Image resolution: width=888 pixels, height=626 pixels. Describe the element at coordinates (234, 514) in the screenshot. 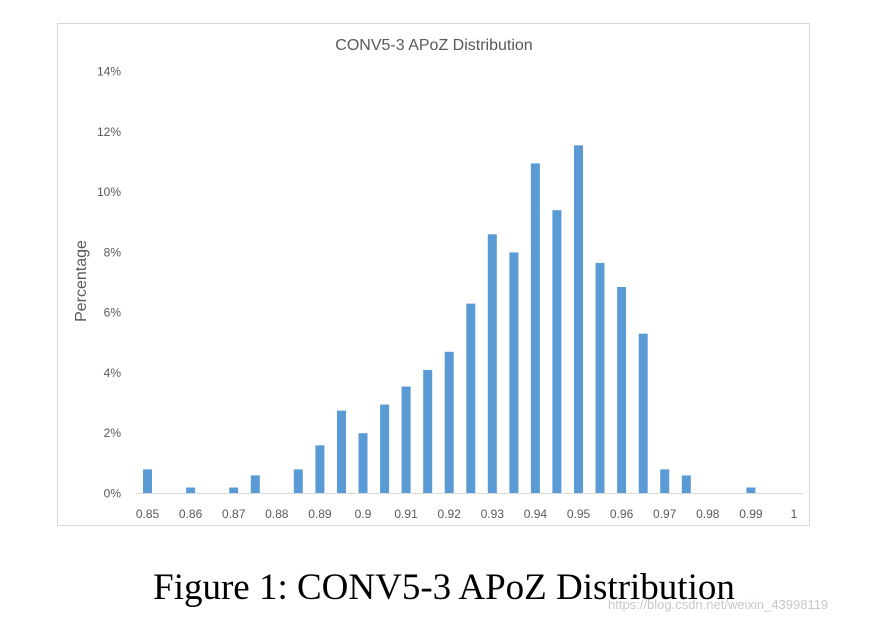

I see `x-tick-label: 0.87` at that location.